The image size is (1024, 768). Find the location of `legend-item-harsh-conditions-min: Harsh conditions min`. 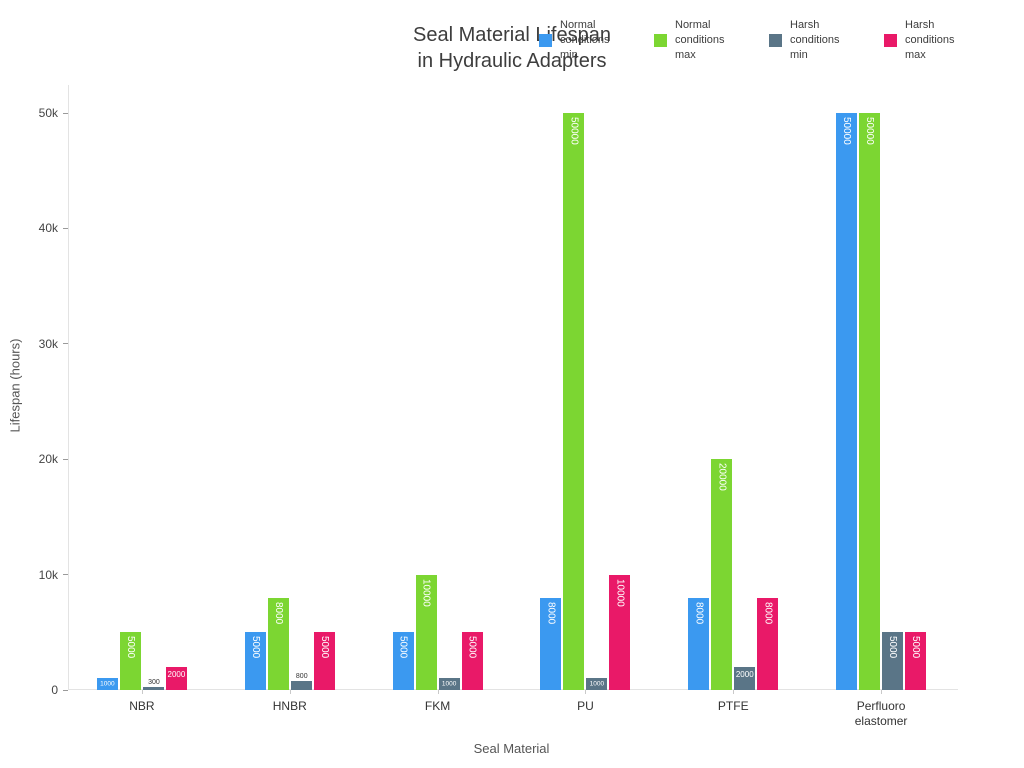

legend-item-harsh-conditions-min: Harsh conditions min is located at coordinates (811, 40).